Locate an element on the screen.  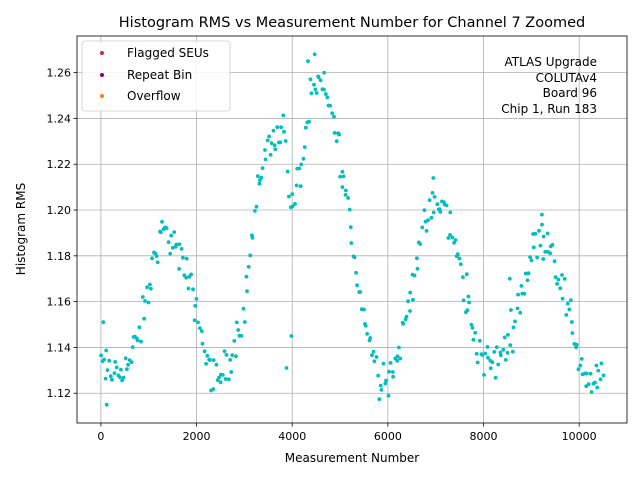
y-axis-label: Histogram RMS is located at coordinates (21, 229).